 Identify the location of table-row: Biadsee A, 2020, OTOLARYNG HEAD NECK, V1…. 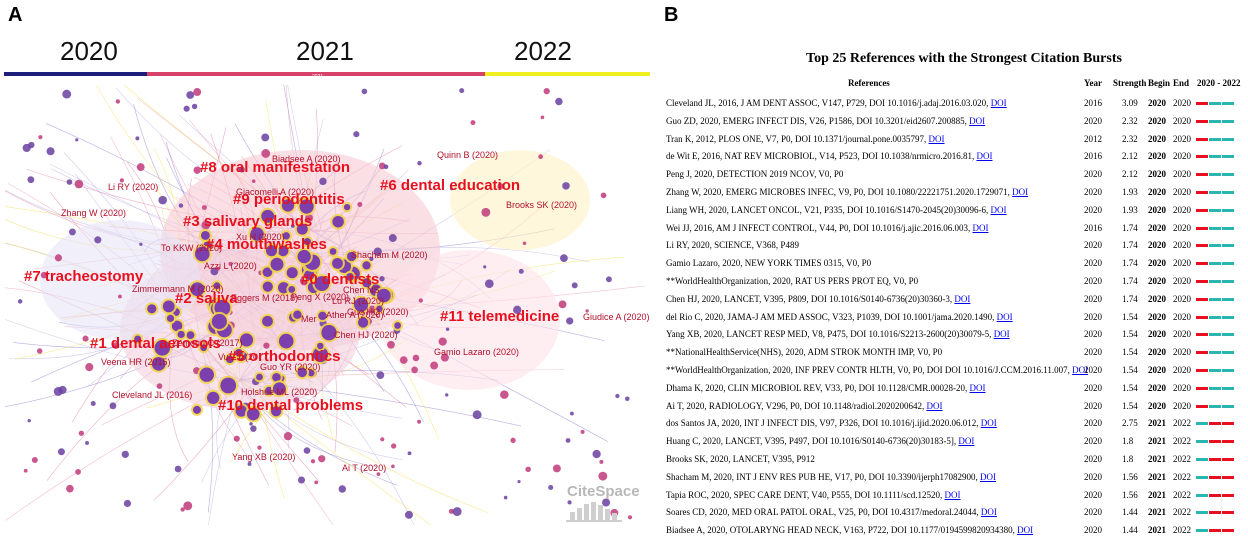
(624, 531).